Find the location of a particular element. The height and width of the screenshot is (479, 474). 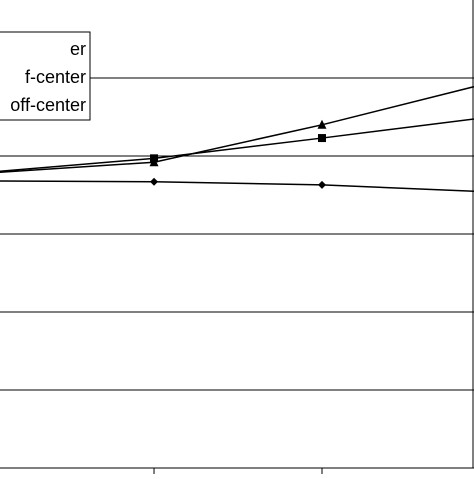

legend: er f-center off-center is located at coordinates (45, 76).